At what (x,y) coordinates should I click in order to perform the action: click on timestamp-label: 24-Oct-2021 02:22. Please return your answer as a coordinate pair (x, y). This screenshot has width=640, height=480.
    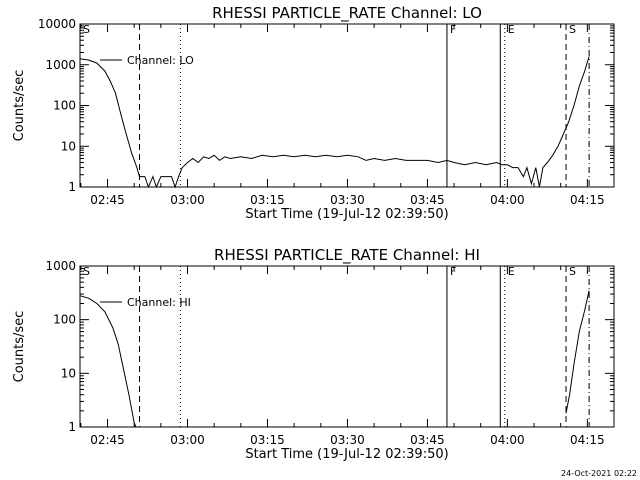
    Looking at the image, I should click on (599, 473).